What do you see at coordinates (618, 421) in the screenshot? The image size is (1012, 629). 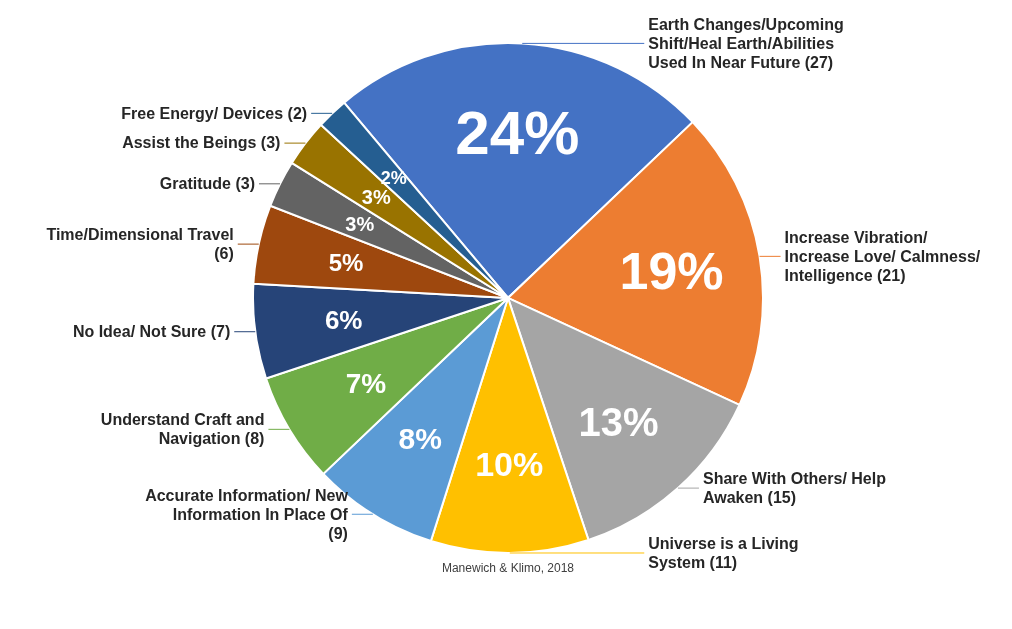 I see `data-label: 13%` at bounding box center [618, 421].